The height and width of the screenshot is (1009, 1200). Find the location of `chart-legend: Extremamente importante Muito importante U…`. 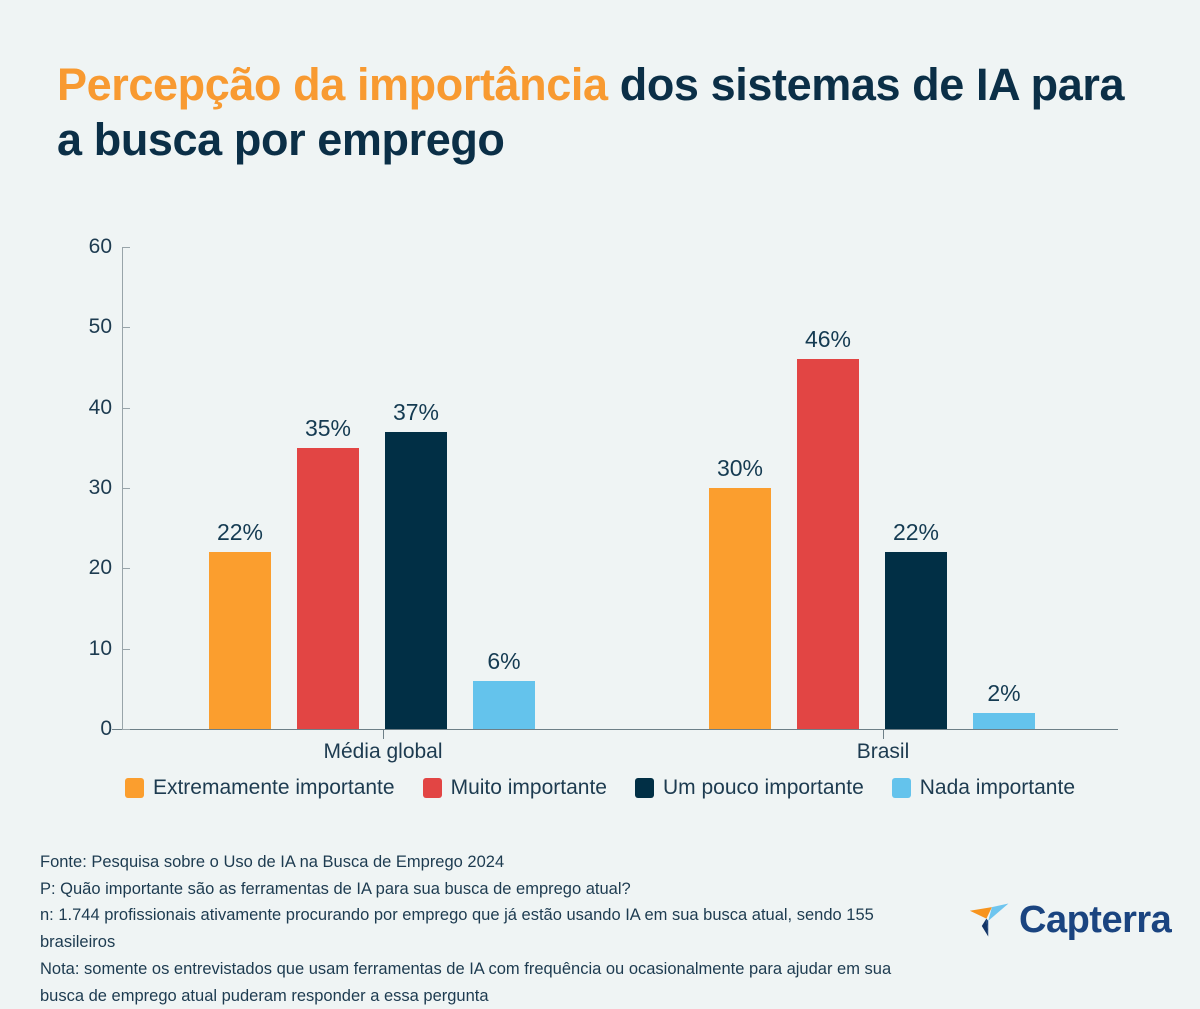

chart-legend: Extremamente importante Muito importante U… is located at coordinates (600, 788).